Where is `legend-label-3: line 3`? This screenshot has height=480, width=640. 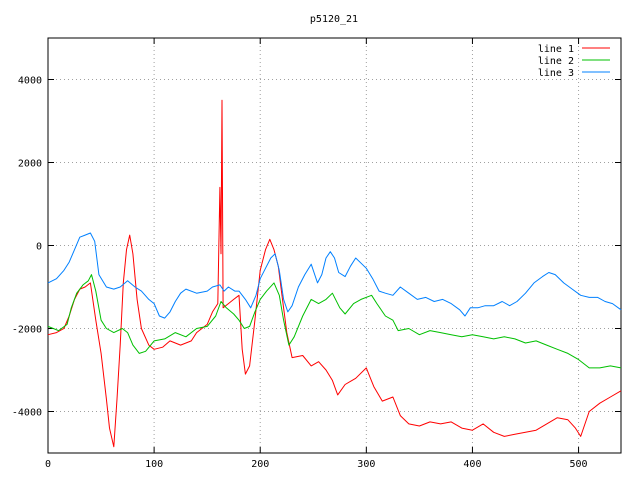
legend-label-3: line 3 is located at coordinates (556, 73).